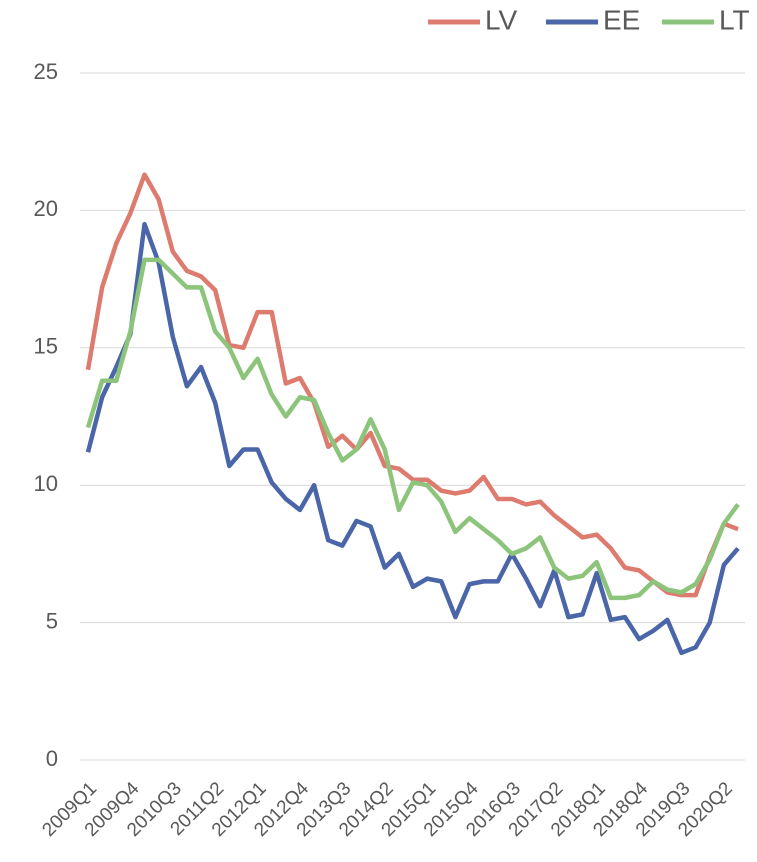 The width and height of the screenshot is (757, 862). What do you see at coordinates (734, 19) in the screenshot?
I see `legend-label: LT` at bounding box center [734, 19].